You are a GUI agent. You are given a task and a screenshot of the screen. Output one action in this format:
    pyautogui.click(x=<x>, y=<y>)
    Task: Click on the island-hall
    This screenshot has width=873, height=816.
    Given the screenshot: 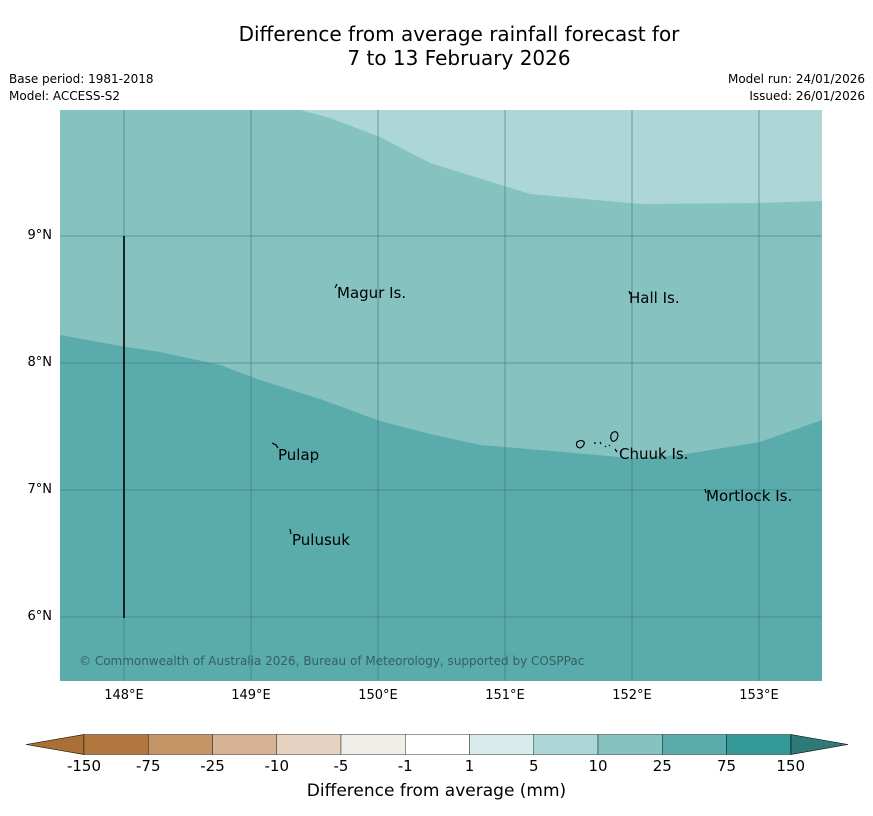 What is the action you would take?
    pyautogui.click(x=629, y=292)
    